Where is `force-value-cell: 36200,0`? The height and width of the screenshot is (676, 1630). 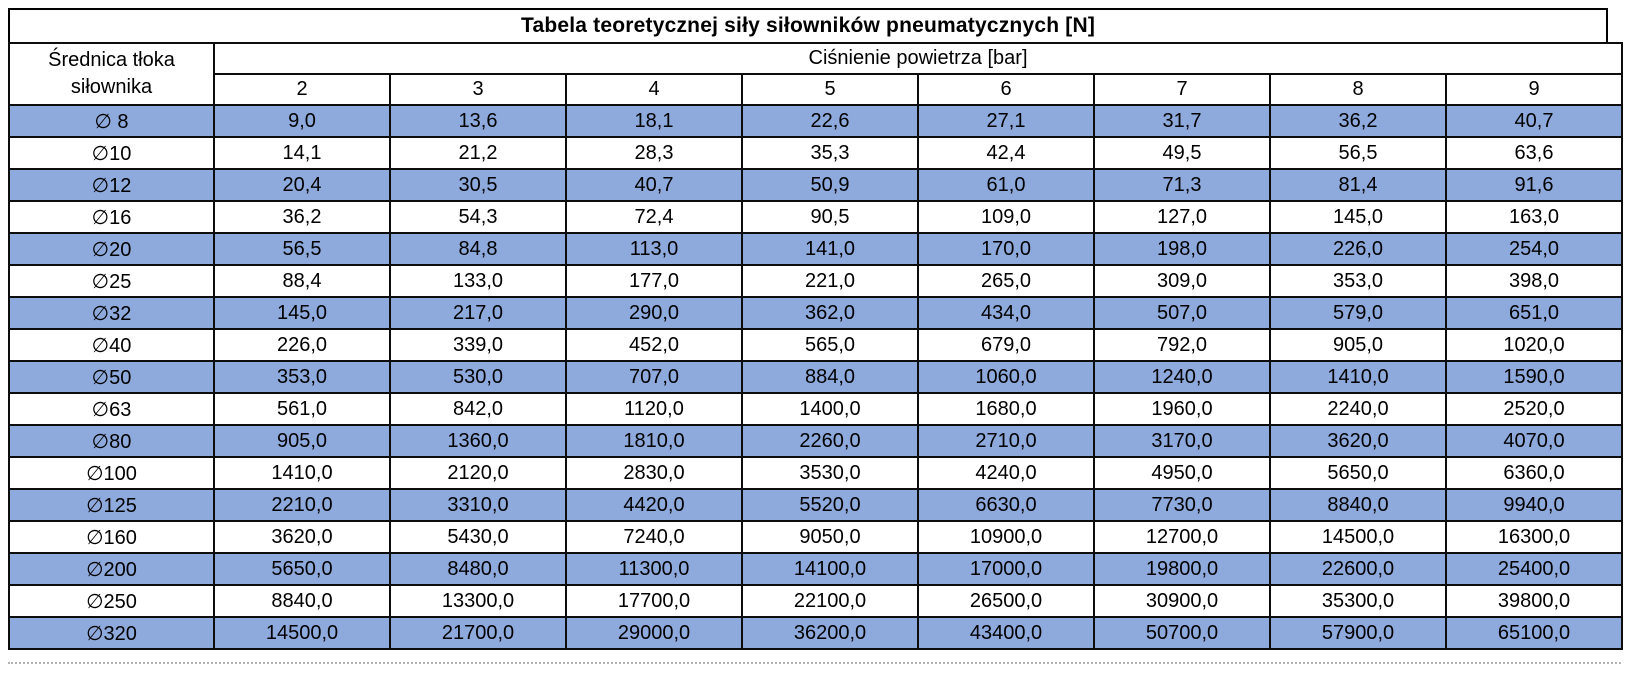
force-value-cell: 36200,0 is located at coordinates (830, 633).